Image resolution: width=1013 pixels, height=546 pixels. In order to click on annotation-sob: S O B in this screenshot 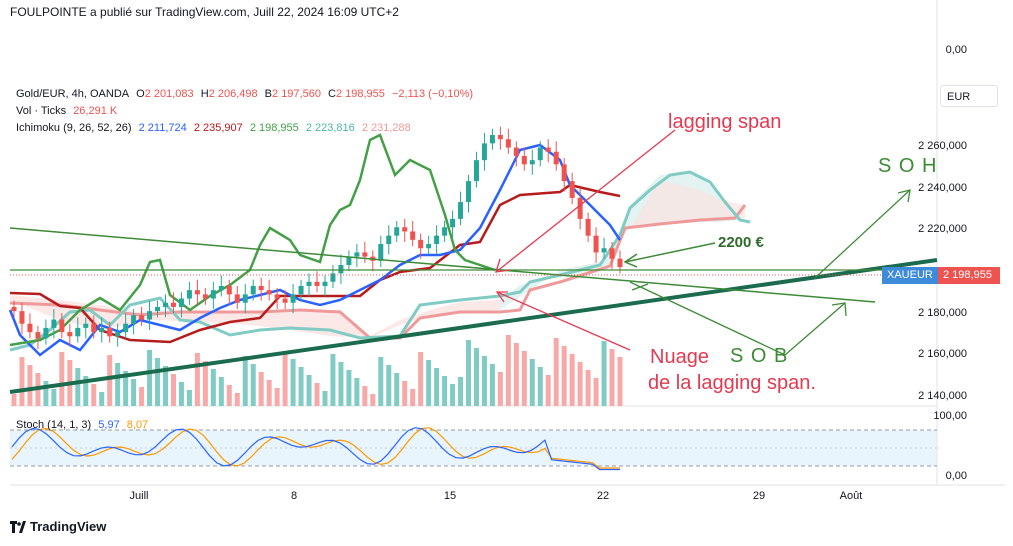, I will do `click(759, 356)`.